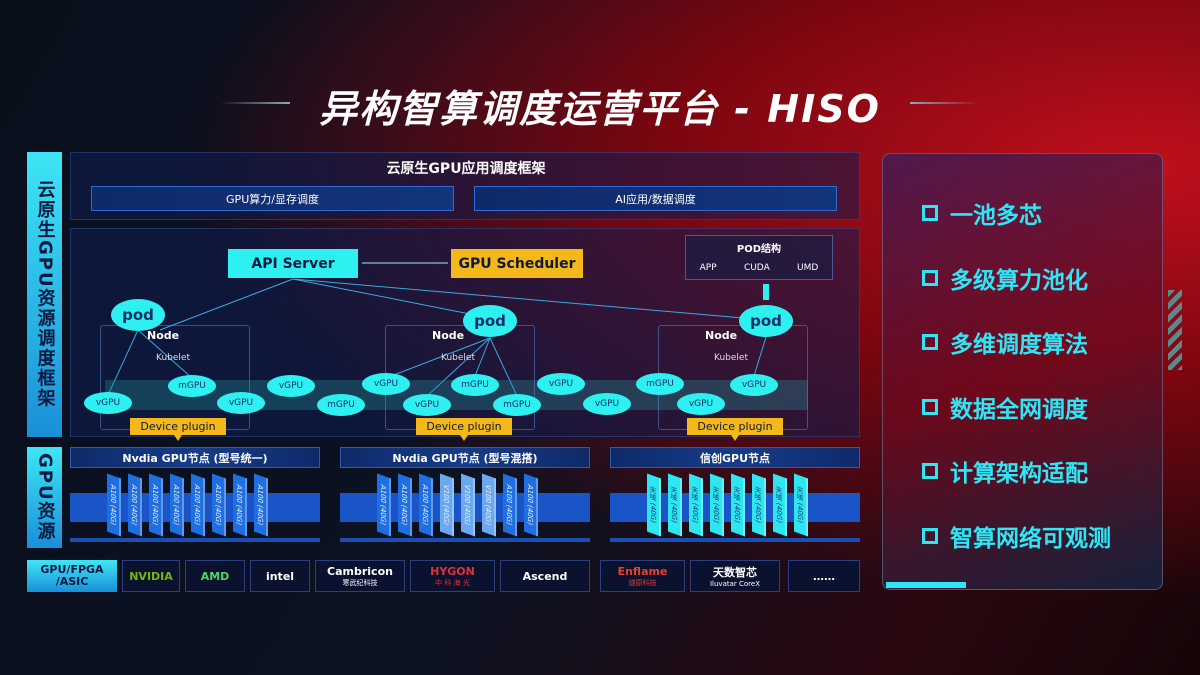 Image resolution: width=1200 pixels, height=675 pixels. Describe the element at coordinates (600, 109) in the screenshot. I see `page-title: 异构智算调度运营平台 - HISO` at that location.